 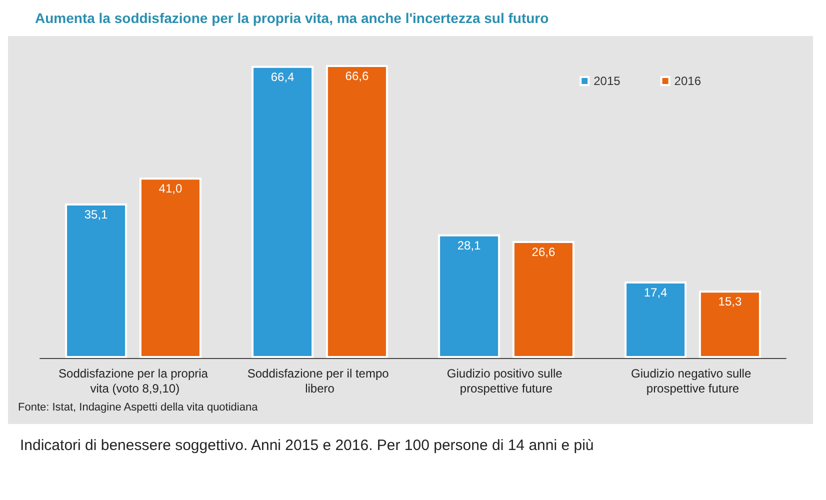 I want to click on data-label: 66,6, so click(x=357, y=75).